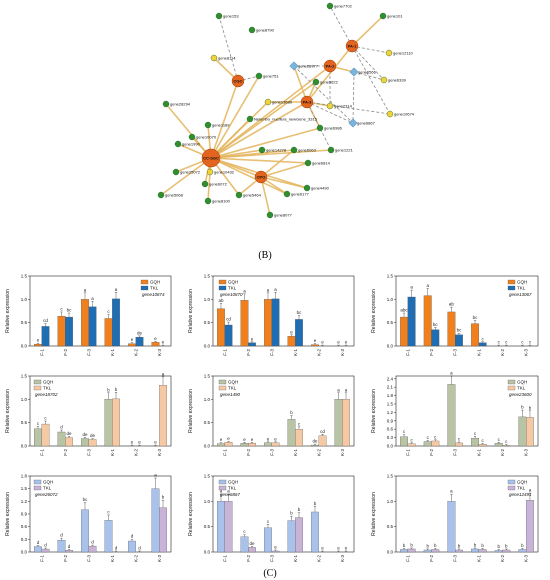 Image resolution: width=550 pixels, height=580 pixels. What do you see at coordinates (221, 300) in the screenshot?
I see `significance-letter: ab` at bounding box center [221, 300].